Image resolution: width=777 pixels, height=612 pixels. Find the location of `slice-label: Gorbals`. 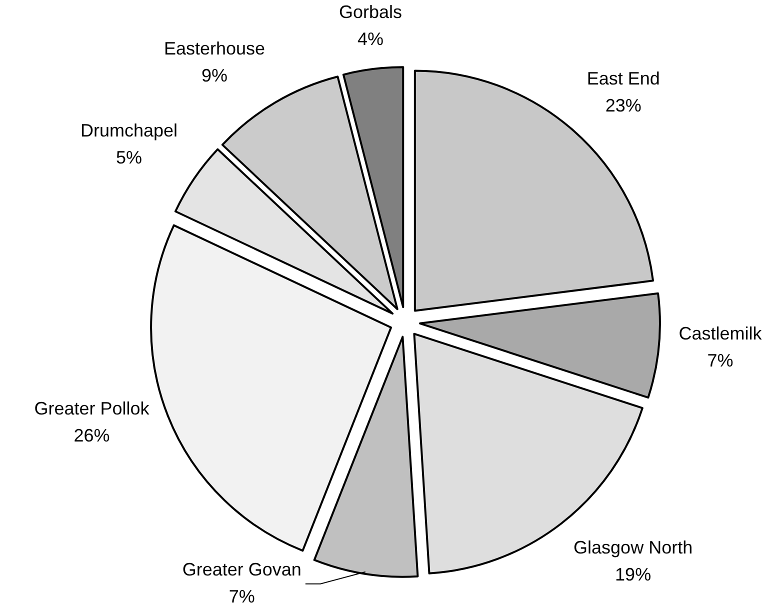

slice-label: Gorbals is located at coordinates (370, 12).